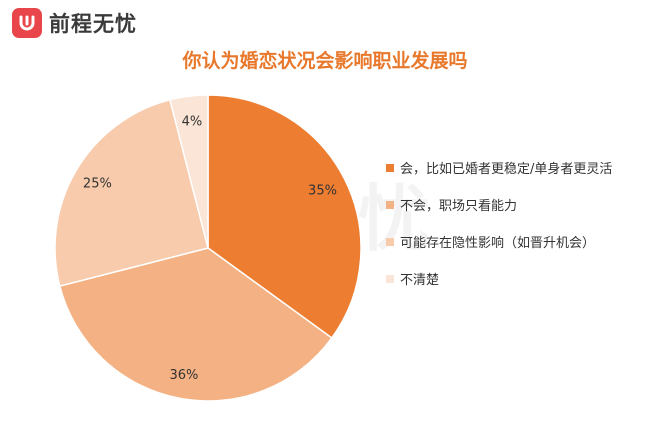 The height and width of the screenshot is (425, 650). What do you see at coordinates (322, 191) in the screenshot?
I see `slice-label-1: 35%` at bounding box center [322, 191].